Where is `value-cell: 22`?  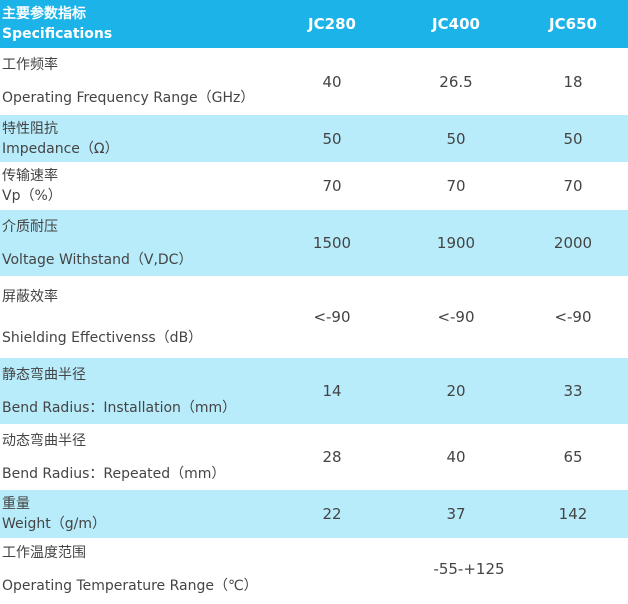
value-cell: 22 is located at coordinates (332, 514).